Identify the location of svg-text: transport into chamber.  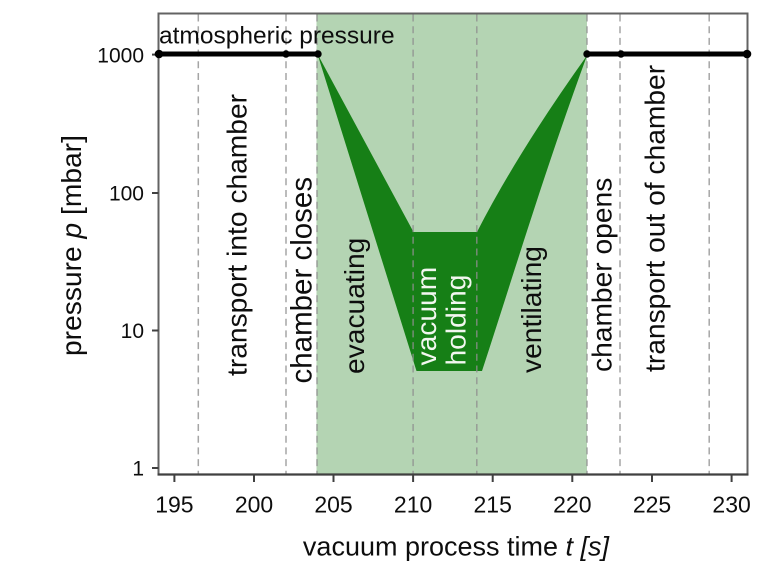
(237, 235).